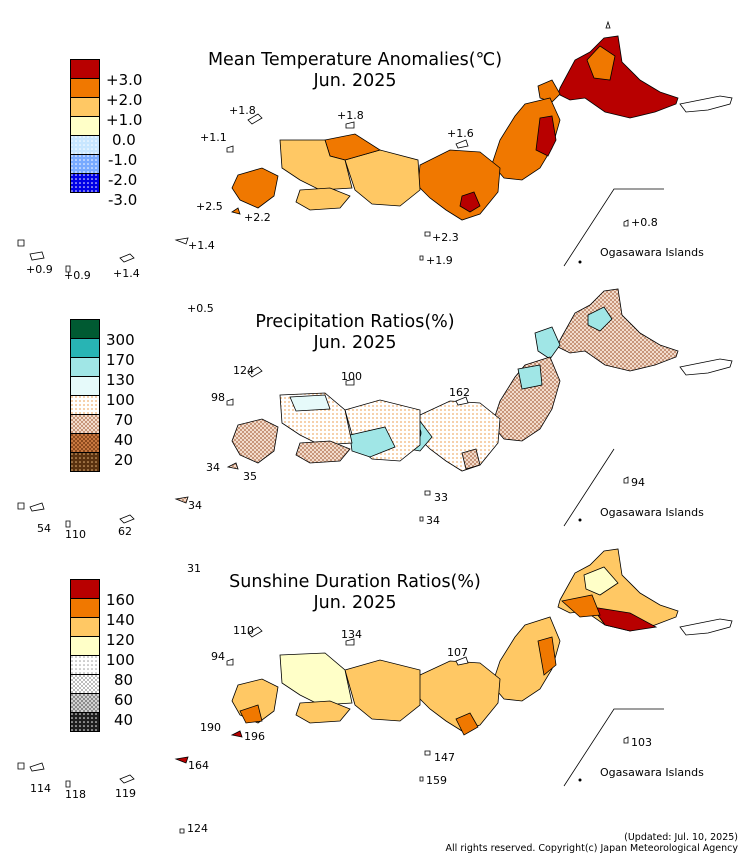  Describe the element at coordinates (459, 392) in the screenshot. I see `station-label: 162` at that location.